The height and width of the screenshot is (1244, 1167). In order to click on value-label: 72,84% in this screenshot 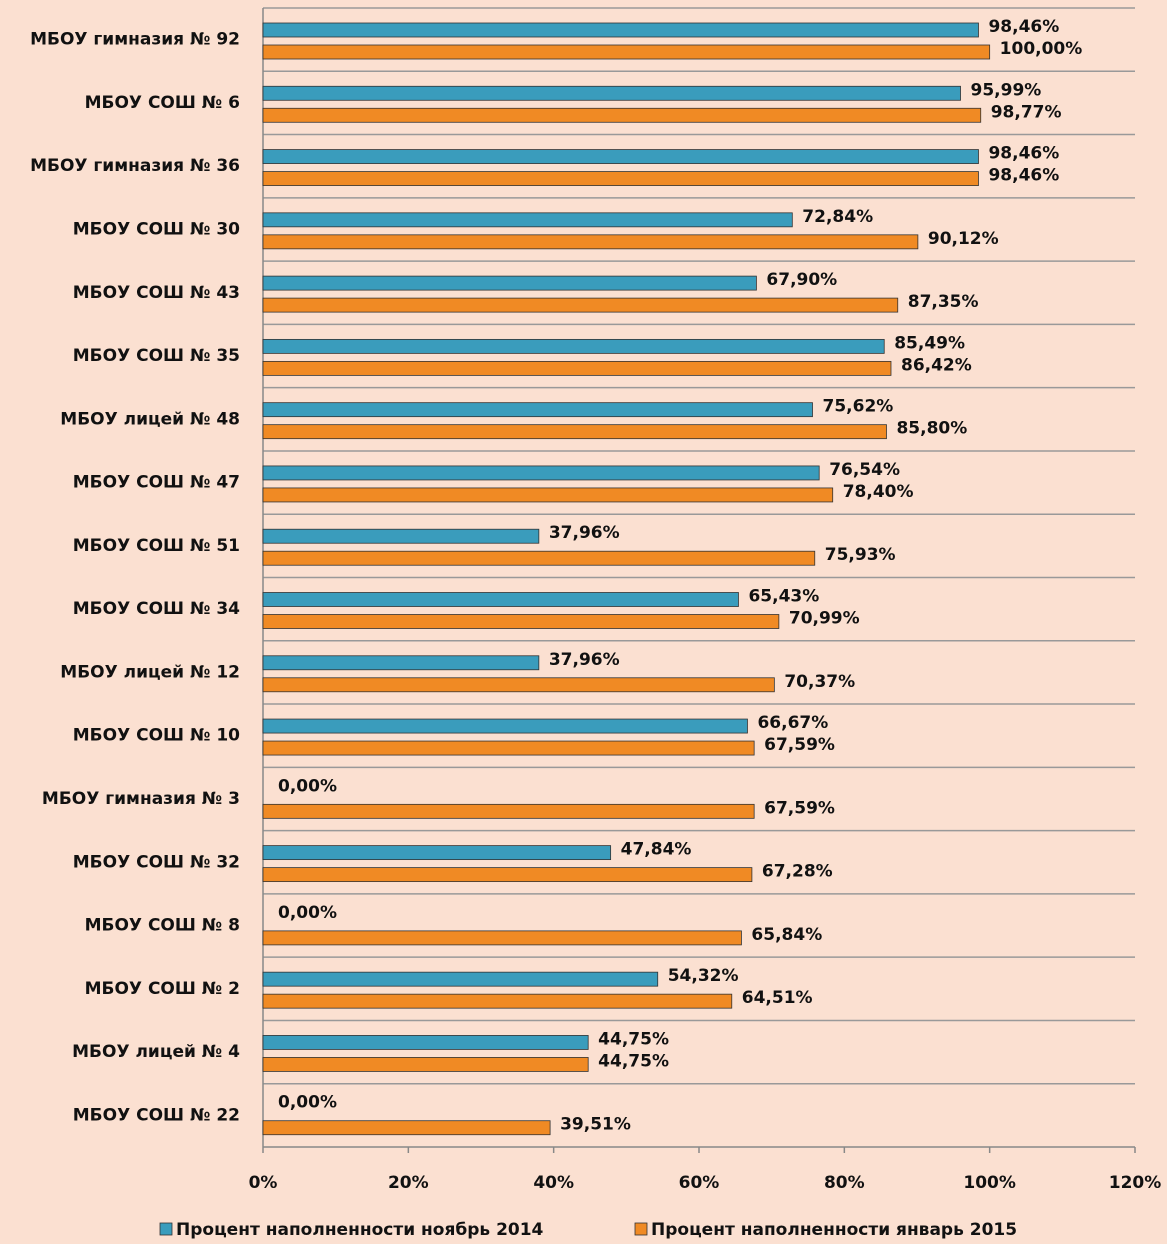, I will do `click(837, 217)`.